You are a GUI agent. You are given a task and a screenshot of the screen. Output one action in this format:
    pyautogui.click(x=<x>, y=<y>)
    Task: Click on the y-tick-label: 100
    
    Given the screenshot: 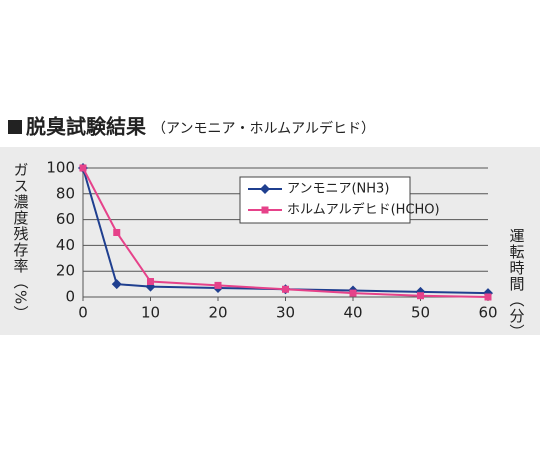 What is the action you would take?
    pyautogui.click(x=60, y=168)
    